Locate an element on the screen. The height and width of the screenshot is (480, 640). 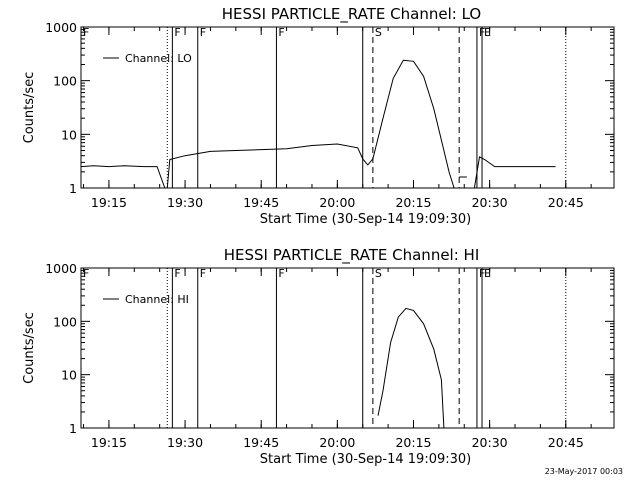
legend-label: Channel: LO is located at coordinates (158, 58).